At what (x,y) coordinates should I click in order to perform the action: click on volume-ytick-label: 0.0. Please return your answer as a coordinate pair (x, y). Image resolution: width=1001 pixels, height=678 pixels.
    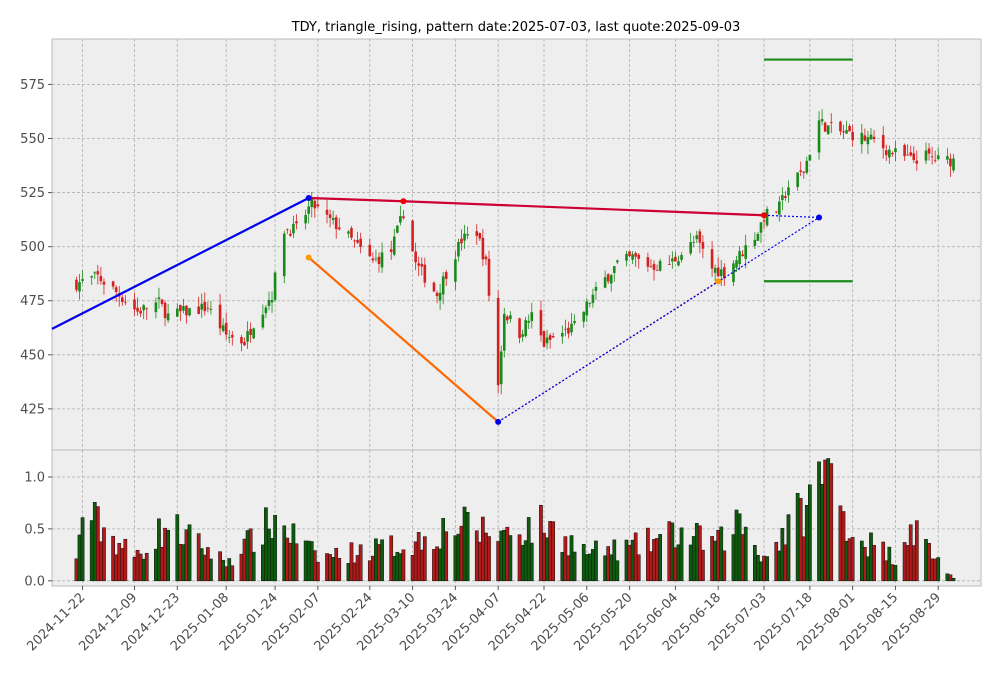
    Looking at the image, I should click on (34, 581).